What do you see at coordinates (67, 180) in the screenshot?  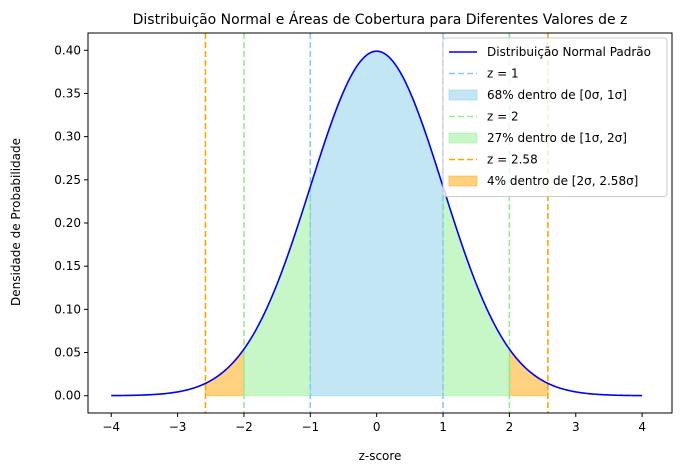 I see `y-tick-label: 0.25` at bounding box center [67, 180].